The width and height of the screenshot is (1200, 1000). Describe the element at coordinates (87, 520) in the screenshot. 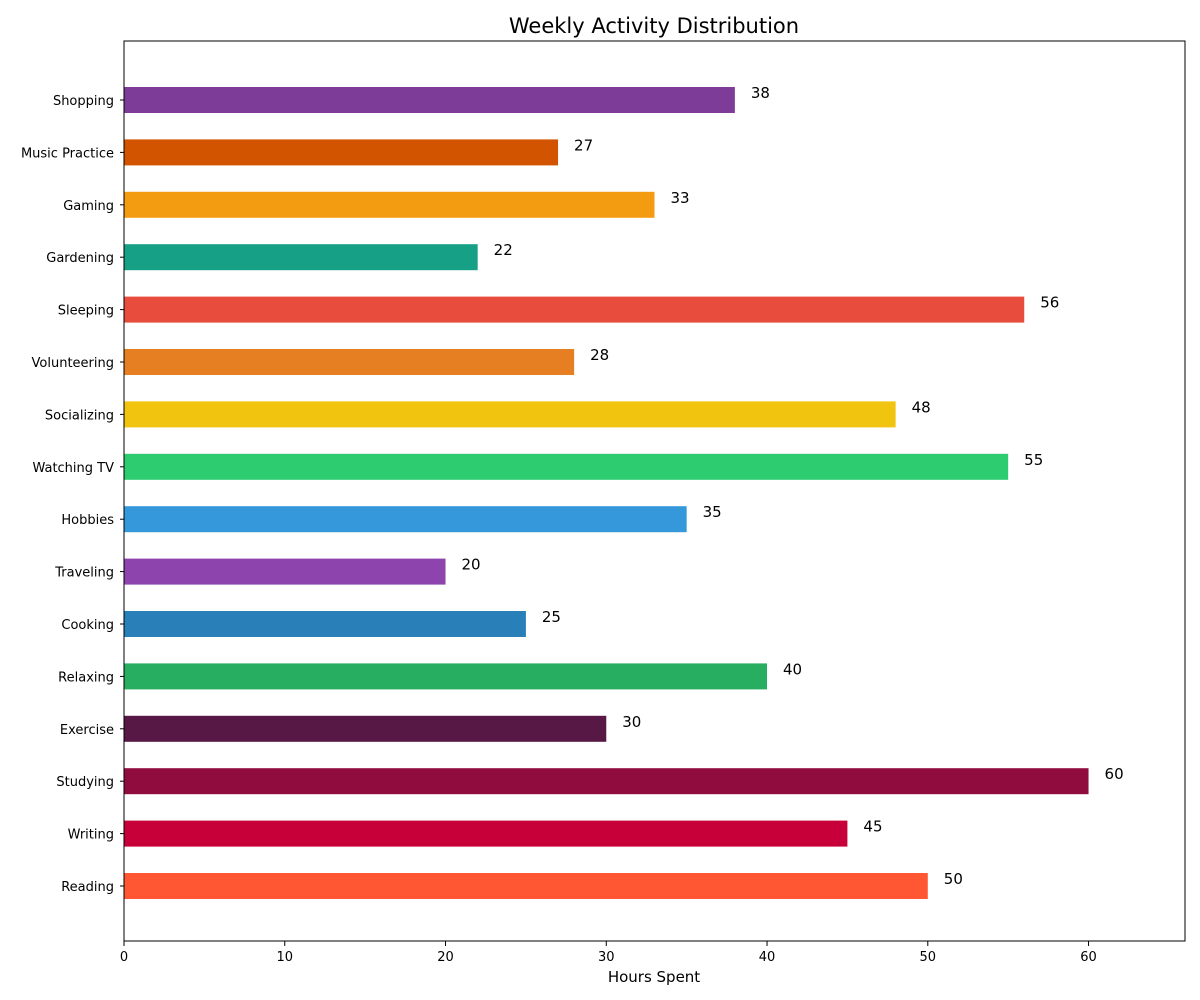

I see `y-tick-label-hobbies: Hobbies` at that location.